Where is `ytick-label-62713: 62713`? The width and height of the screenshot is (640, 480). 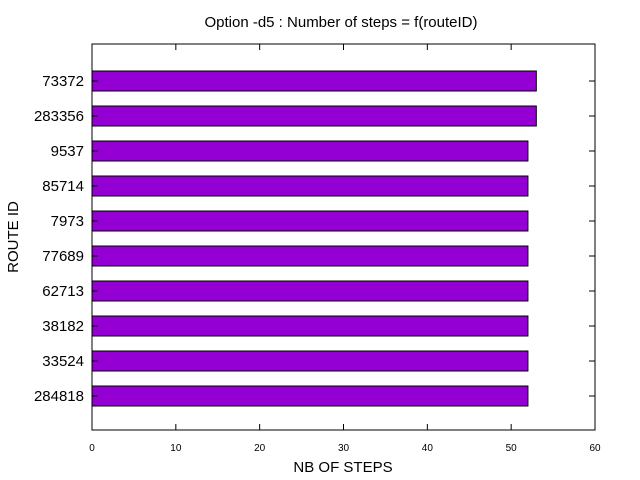 ytick-label-62713: 62713 is located at coordinates (63, 291).